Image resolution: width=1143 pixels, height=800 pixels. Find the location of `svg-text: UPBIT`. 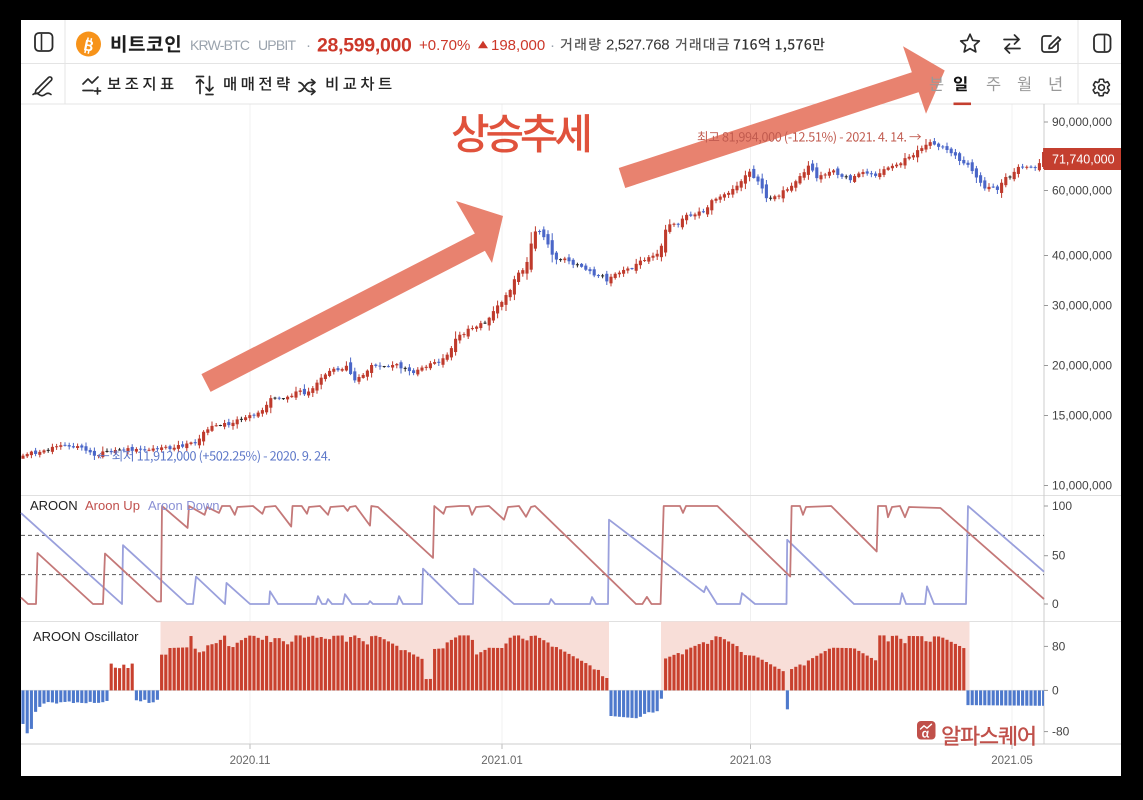

svg-text: UPBIT is located at coordinates (277, 45).